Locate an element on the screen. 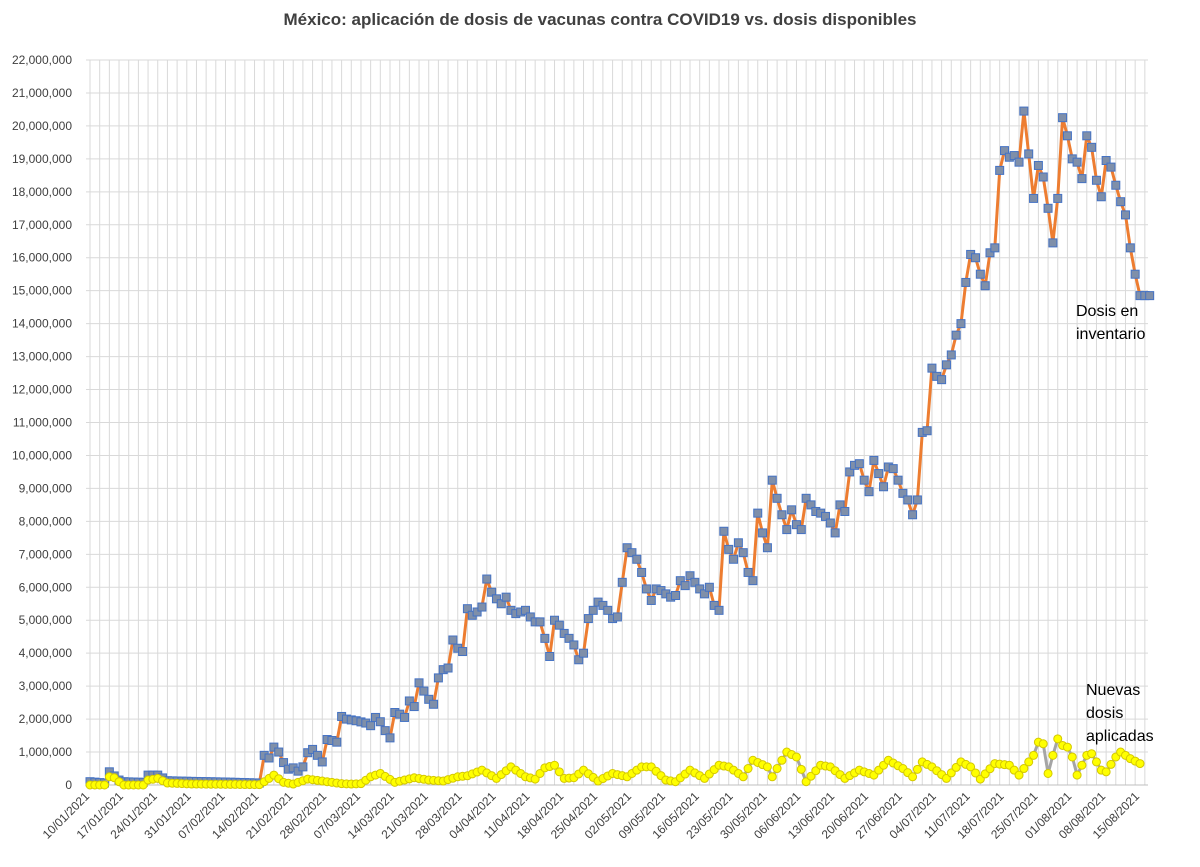 This screenshot has width=1200, height=867. y-tick-label: 3,000,000 is located at coordinates (46, 686).